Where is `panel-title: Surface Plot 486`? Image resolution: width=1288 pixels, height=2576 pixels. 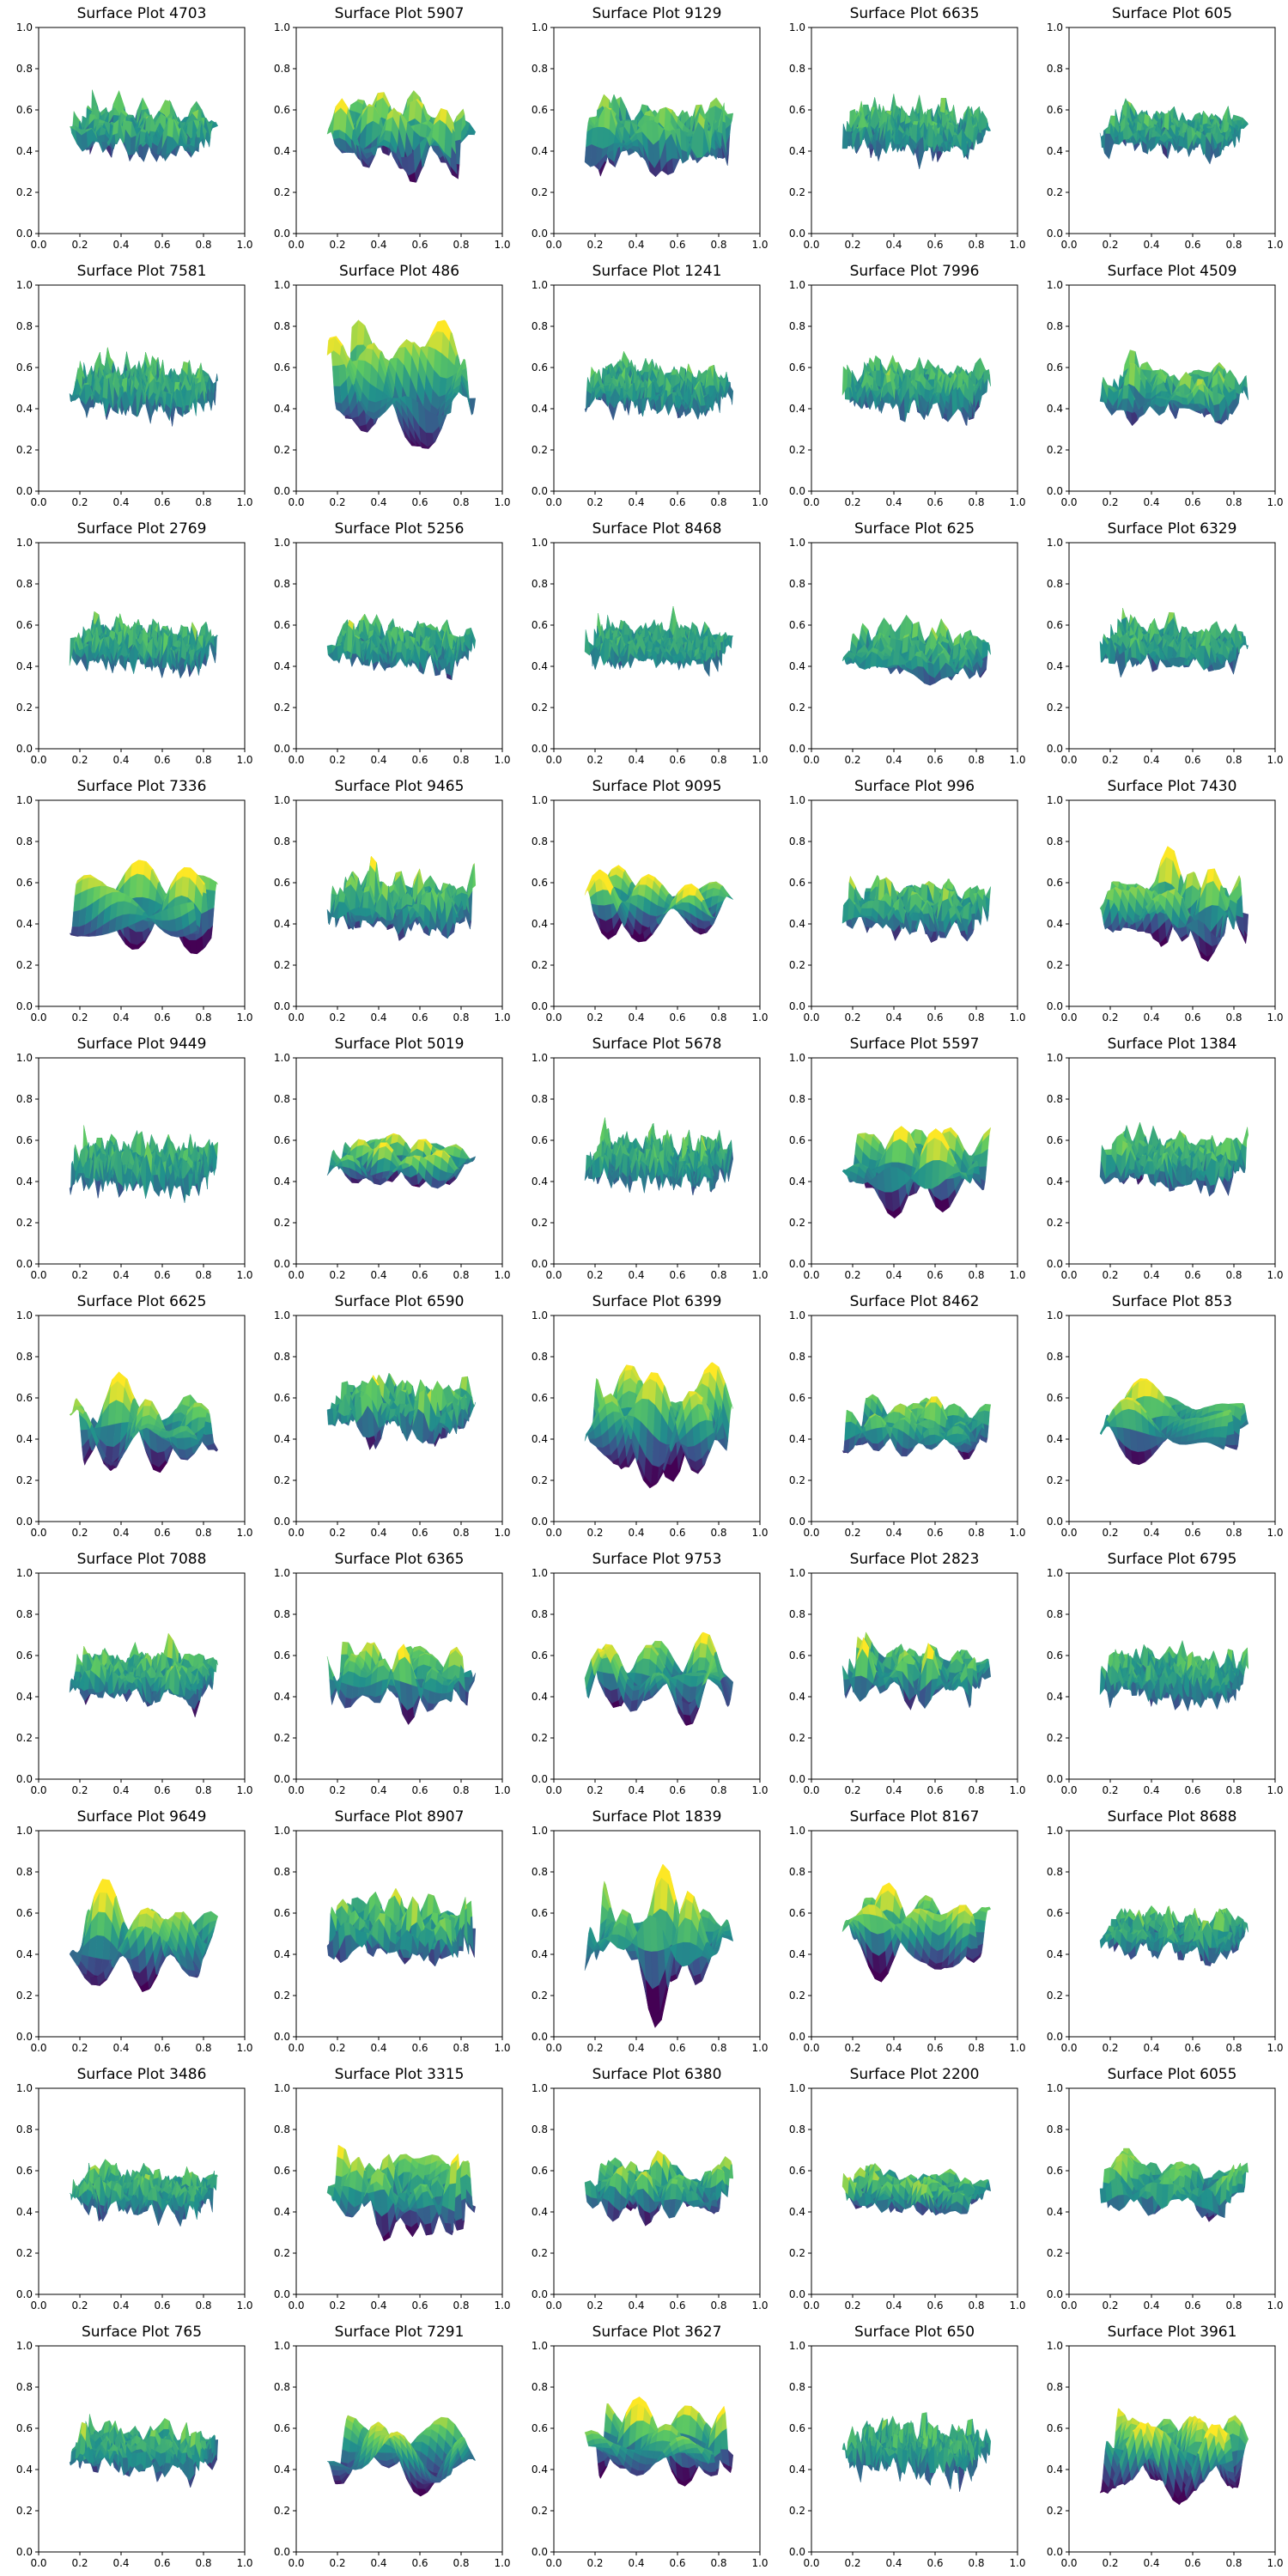 panel-title: Surface Plot 486 is located at coordinates (399, 271).